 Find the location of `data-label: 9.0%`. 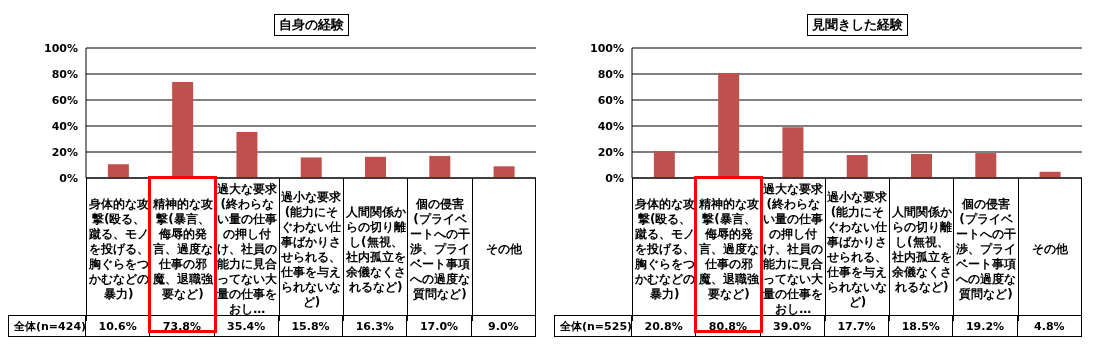

data-label: 9.0% is located at coordinates (503, 326).